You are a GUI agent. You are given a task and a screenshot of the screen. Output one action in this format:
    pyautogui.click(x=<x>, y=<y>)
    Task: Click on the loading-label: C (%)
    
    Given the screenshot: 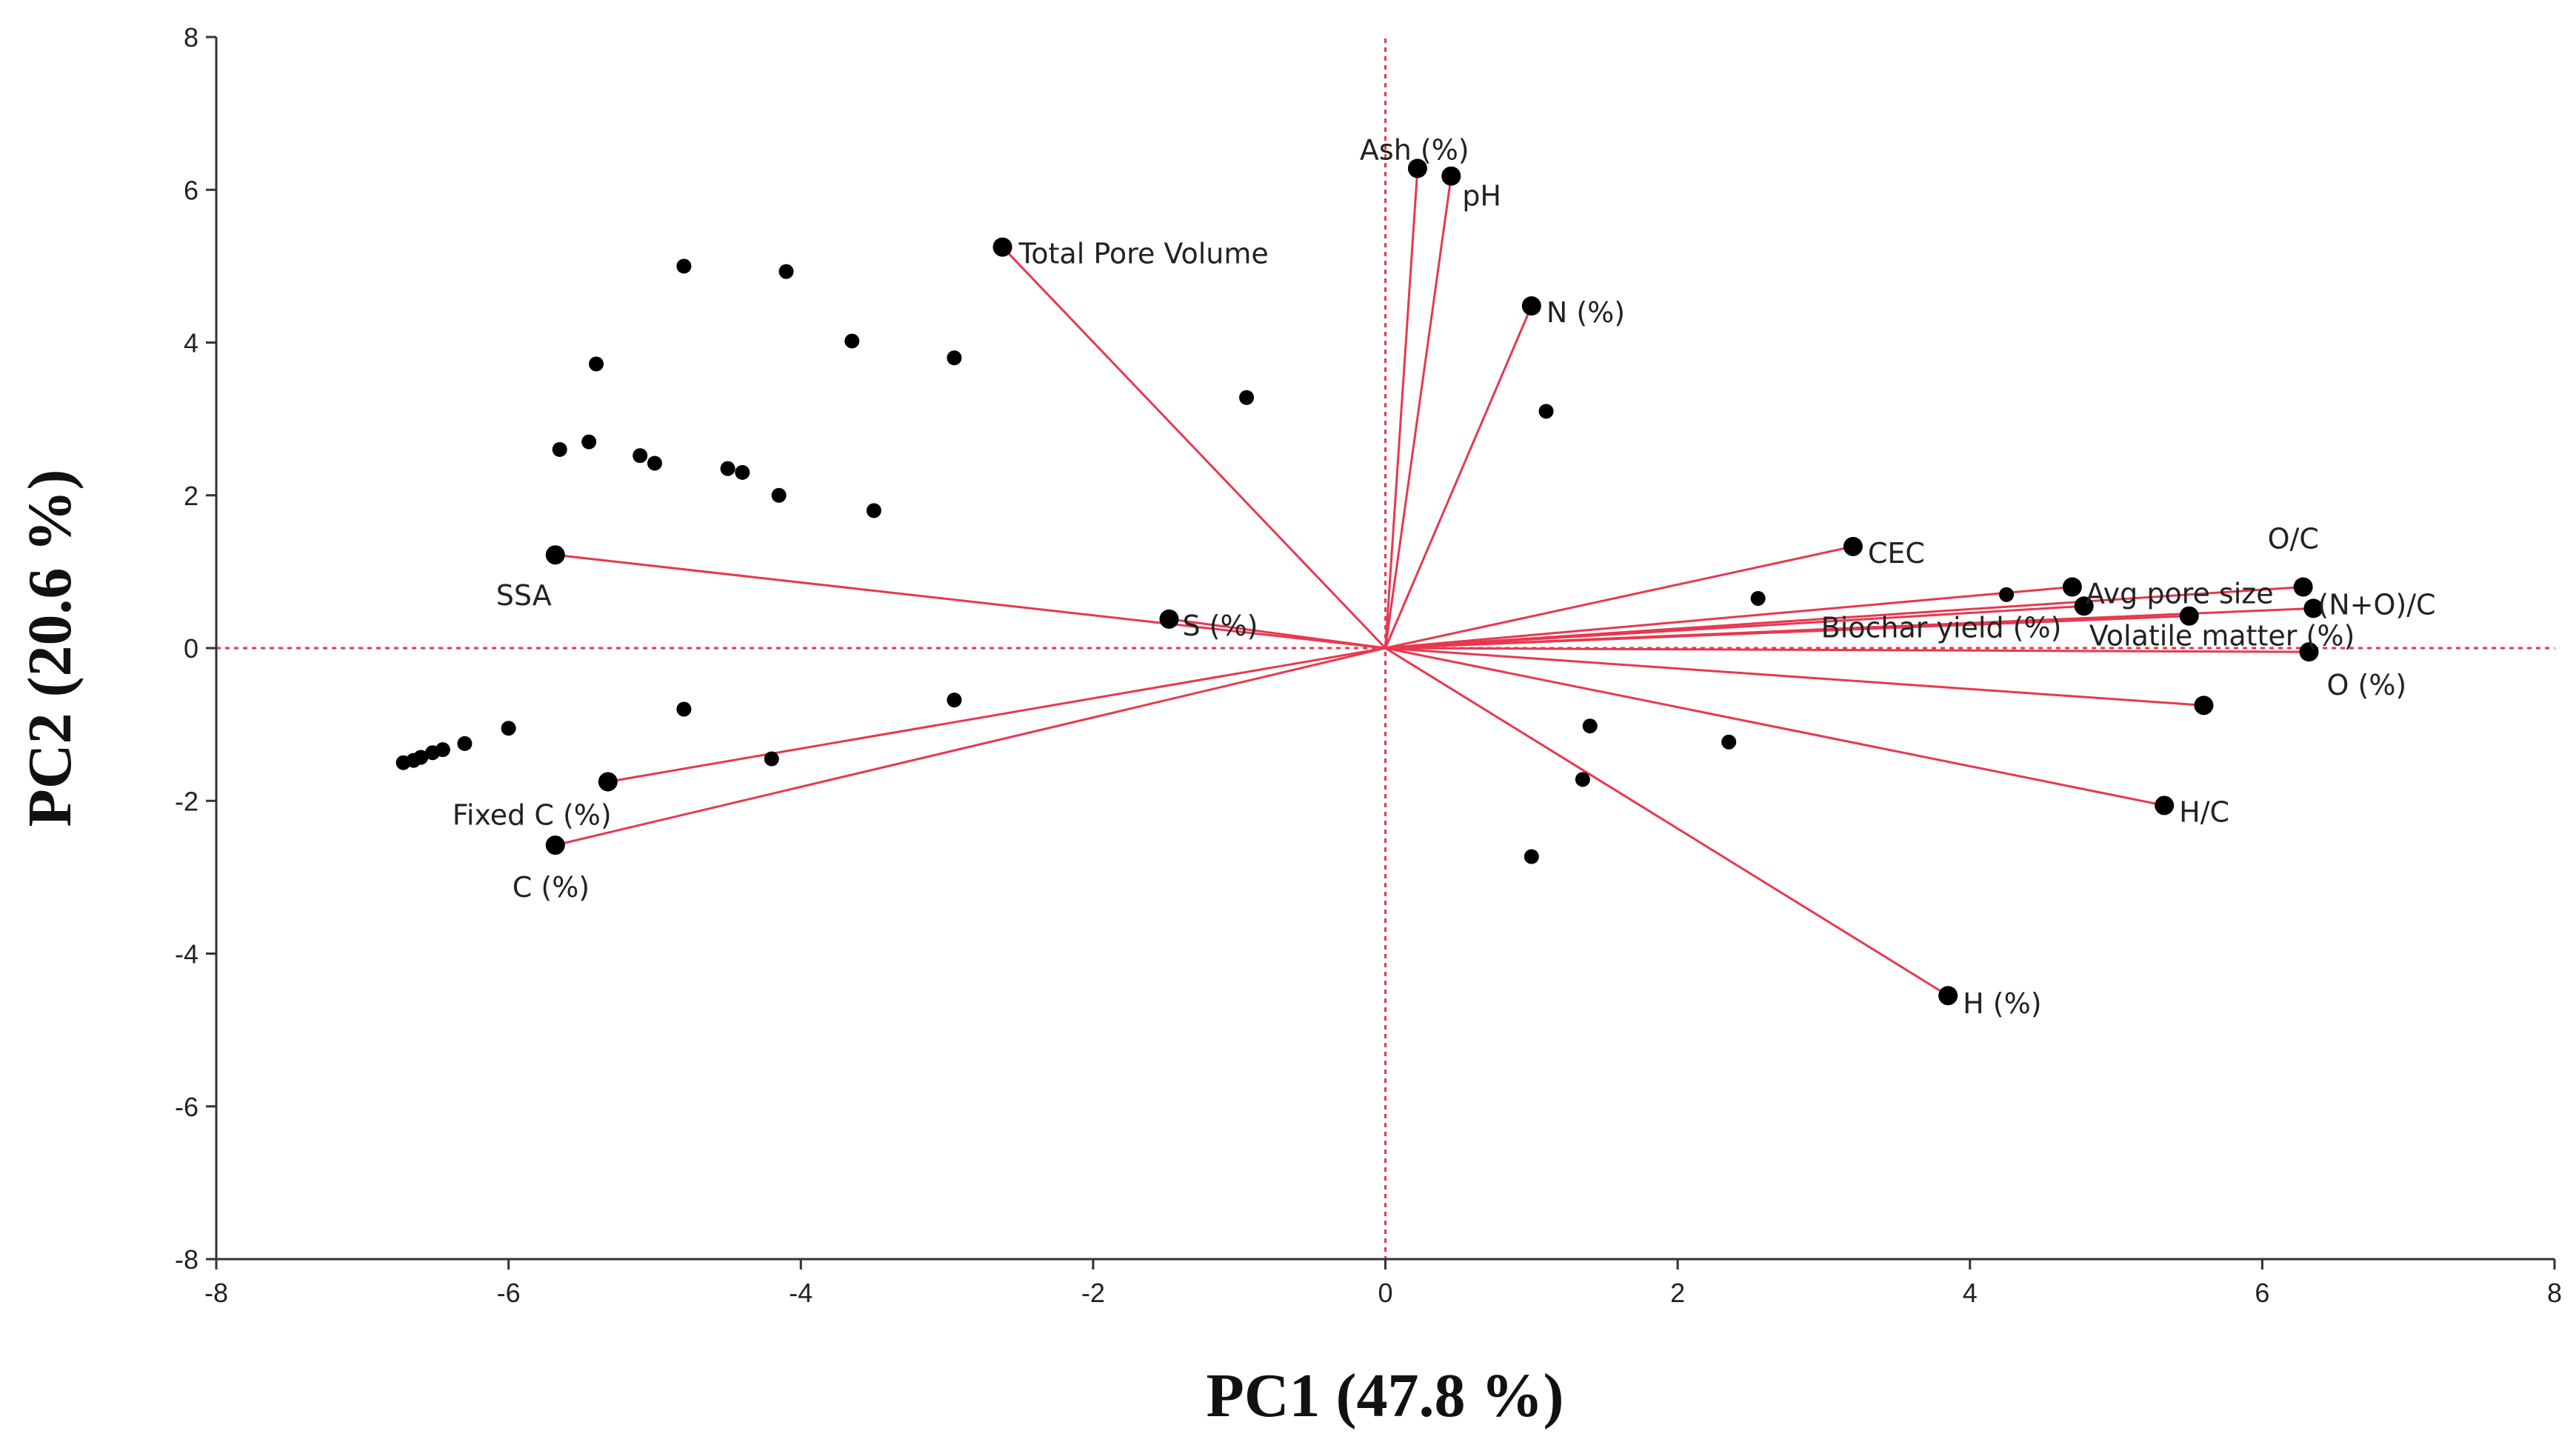 What is the action you would take?
    pyautogui.click(x=551, y=887)
    